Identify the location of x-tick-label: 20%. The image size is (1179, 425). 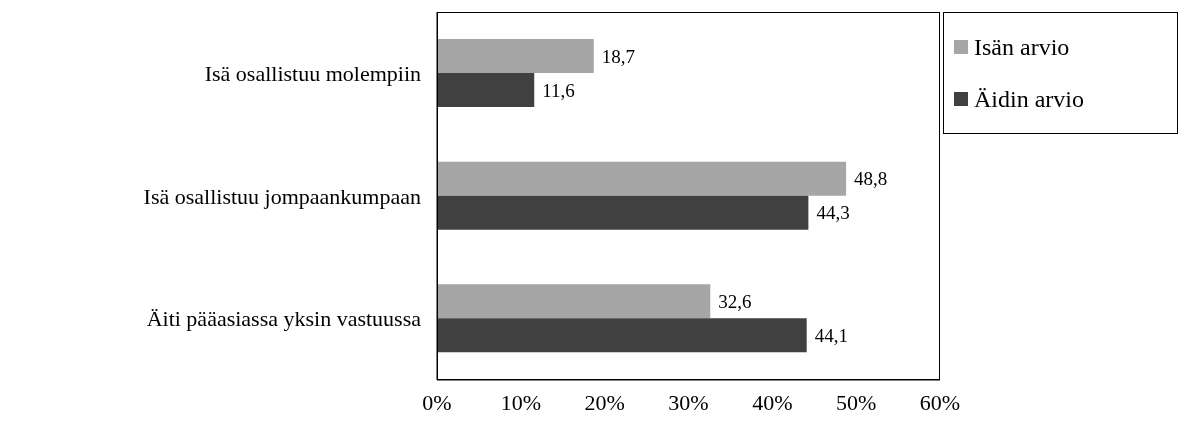
(604, 402).